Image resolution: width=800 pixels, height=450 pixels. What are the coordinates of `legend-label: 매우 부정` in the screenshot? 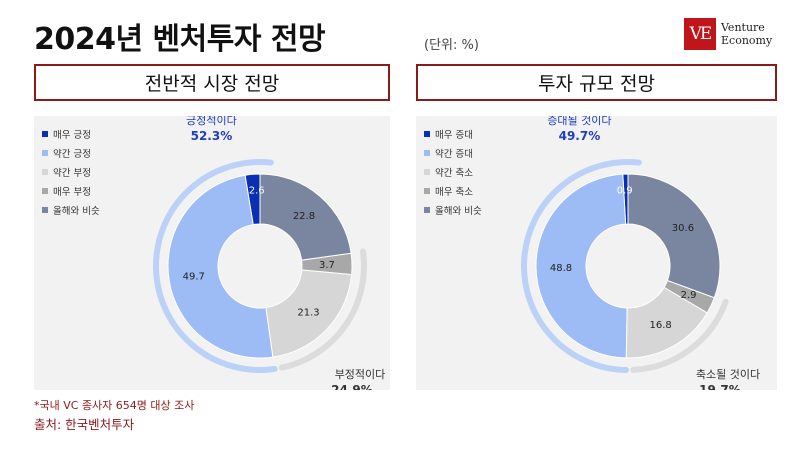 It's located at (72, 192).